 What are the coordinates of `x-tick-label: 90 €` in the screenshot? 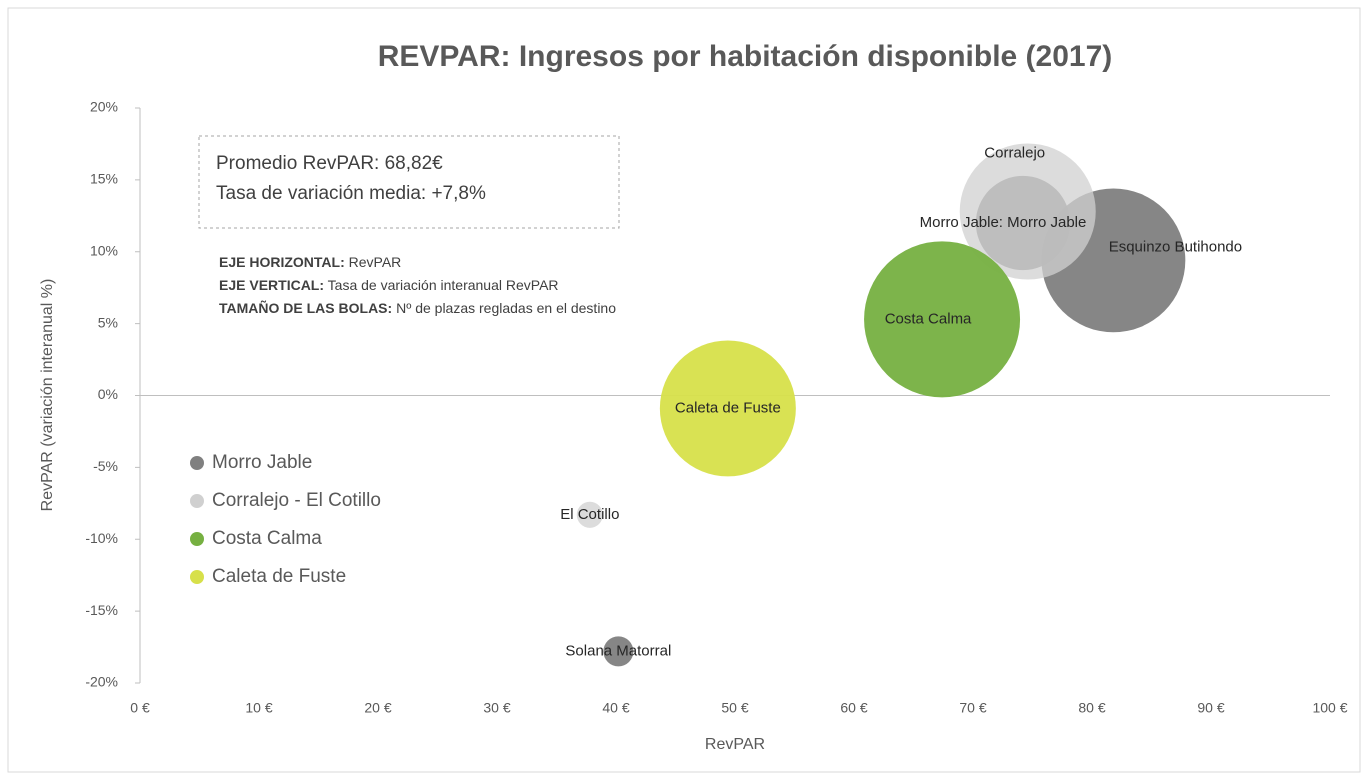 It's located at (1210, 708).